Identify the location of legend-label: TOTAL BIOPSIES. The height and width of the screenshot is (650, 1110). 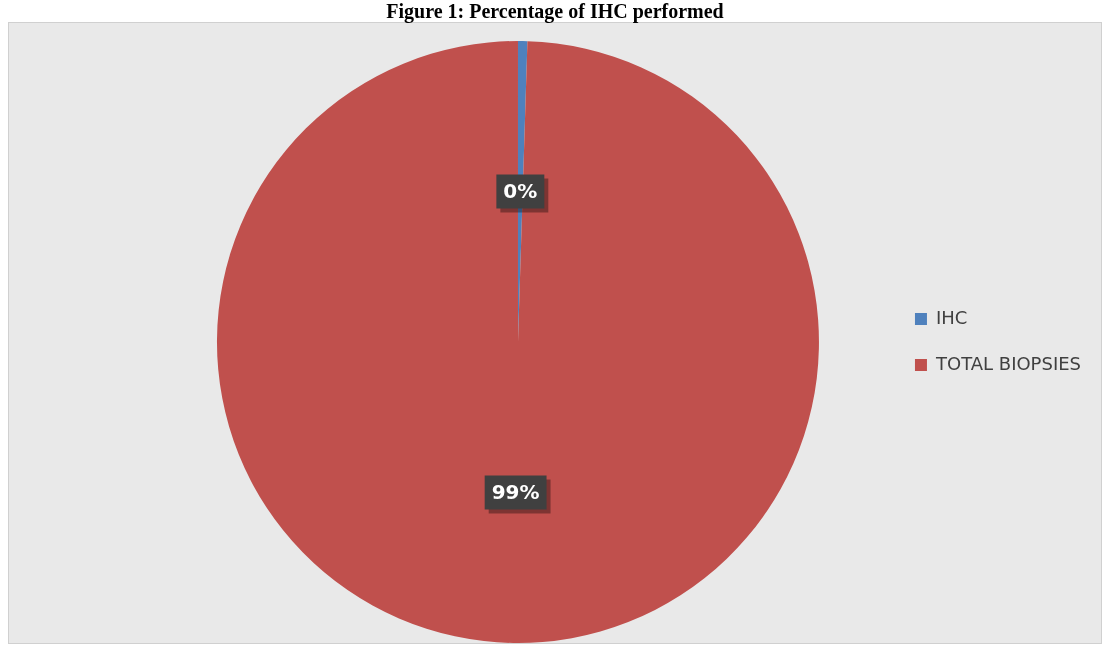
(1008, 363).